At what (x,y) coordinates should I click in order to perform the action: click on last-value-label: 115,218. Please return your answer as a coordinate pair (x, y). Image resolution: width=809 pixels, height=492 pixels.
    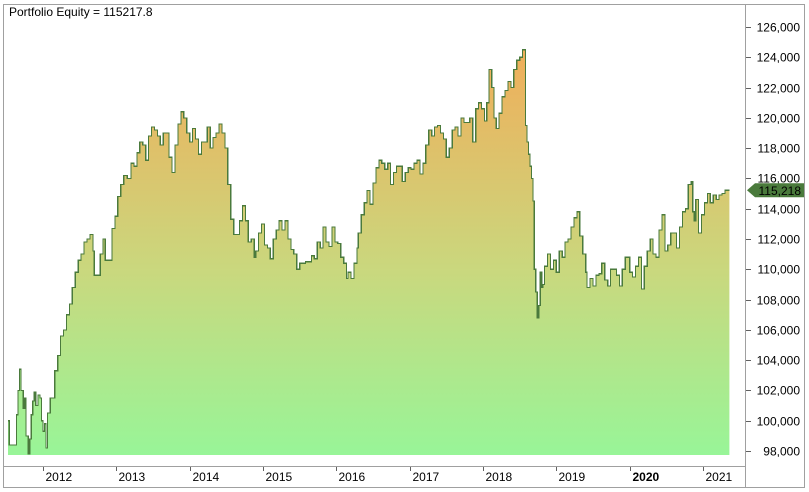
    Looking at the image, I should click on (780, 191).